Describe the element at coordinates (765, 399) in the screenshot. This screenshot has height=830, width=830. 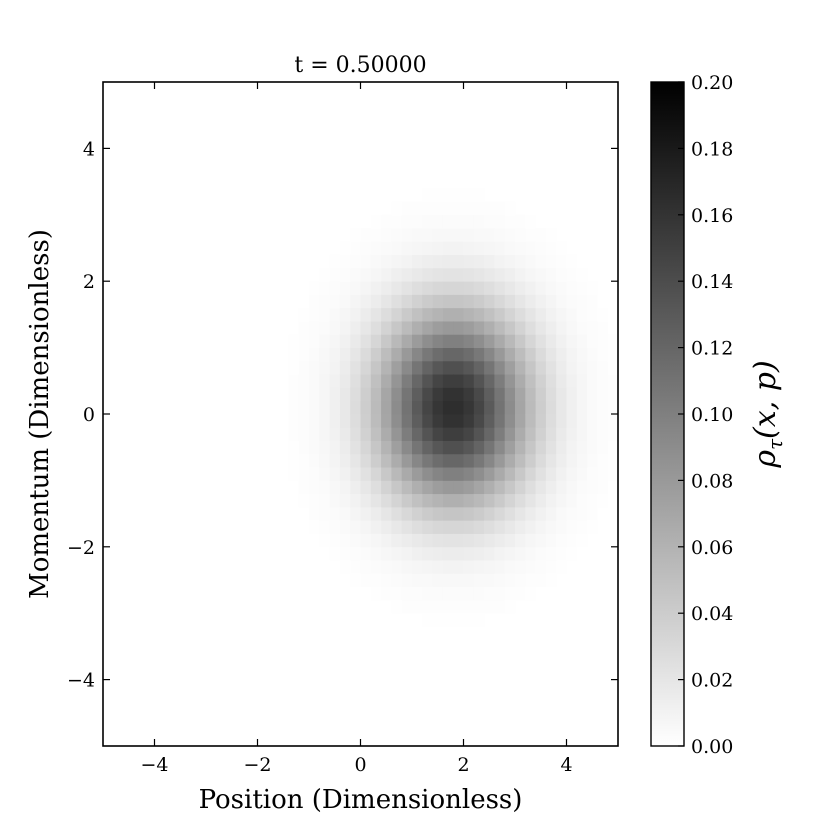
I see `colorbar-label-rest: (x, p)` at that location.